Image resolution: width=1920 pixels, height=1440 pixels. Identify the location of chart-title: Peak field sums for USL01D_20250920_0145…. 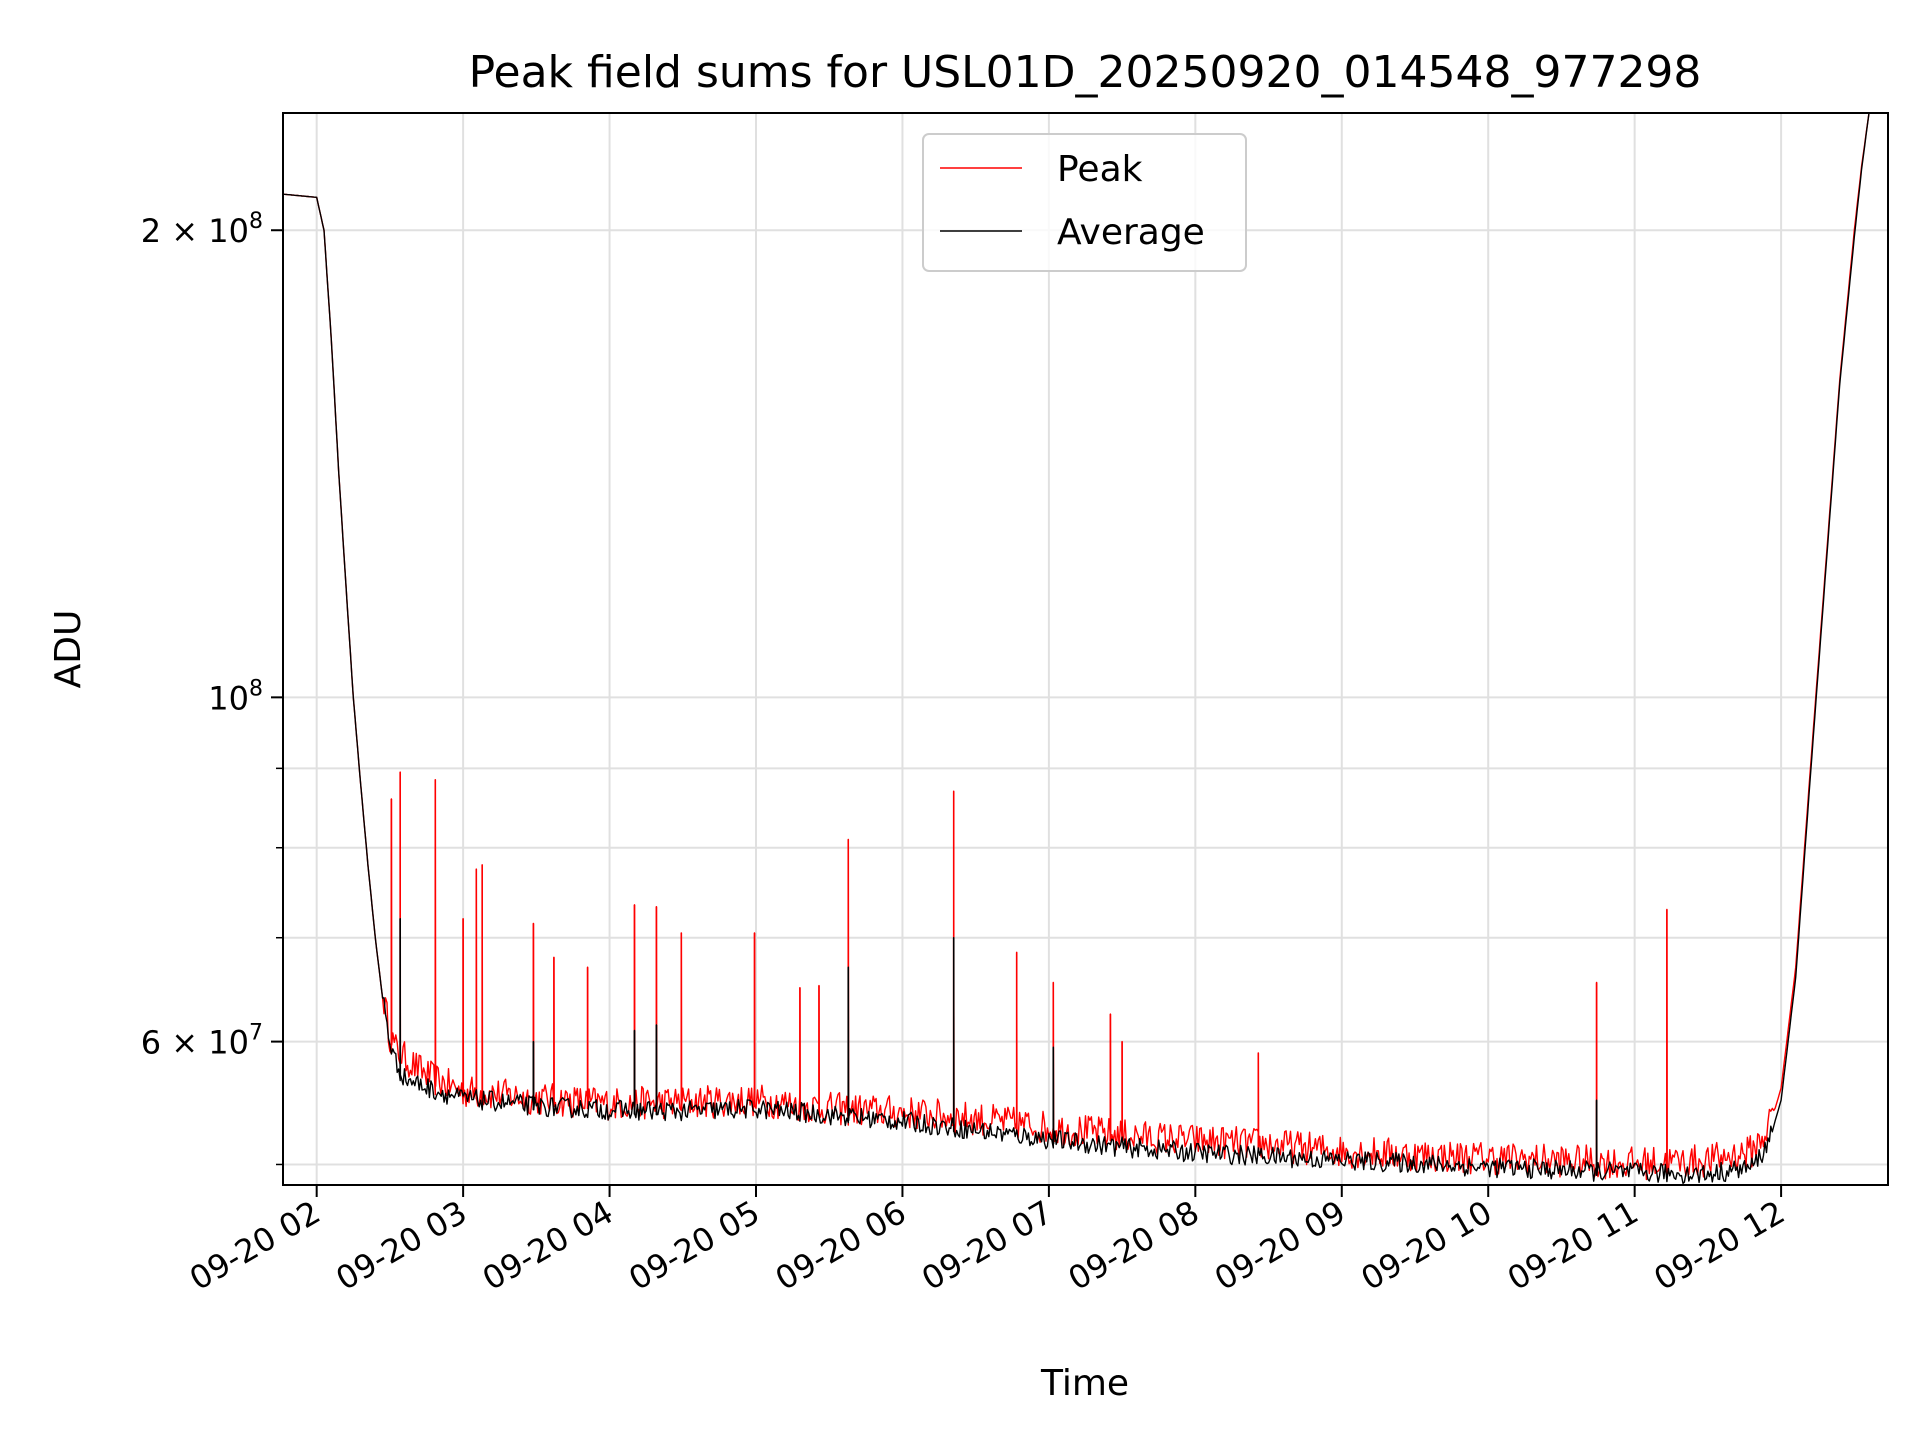
(1085, 72).